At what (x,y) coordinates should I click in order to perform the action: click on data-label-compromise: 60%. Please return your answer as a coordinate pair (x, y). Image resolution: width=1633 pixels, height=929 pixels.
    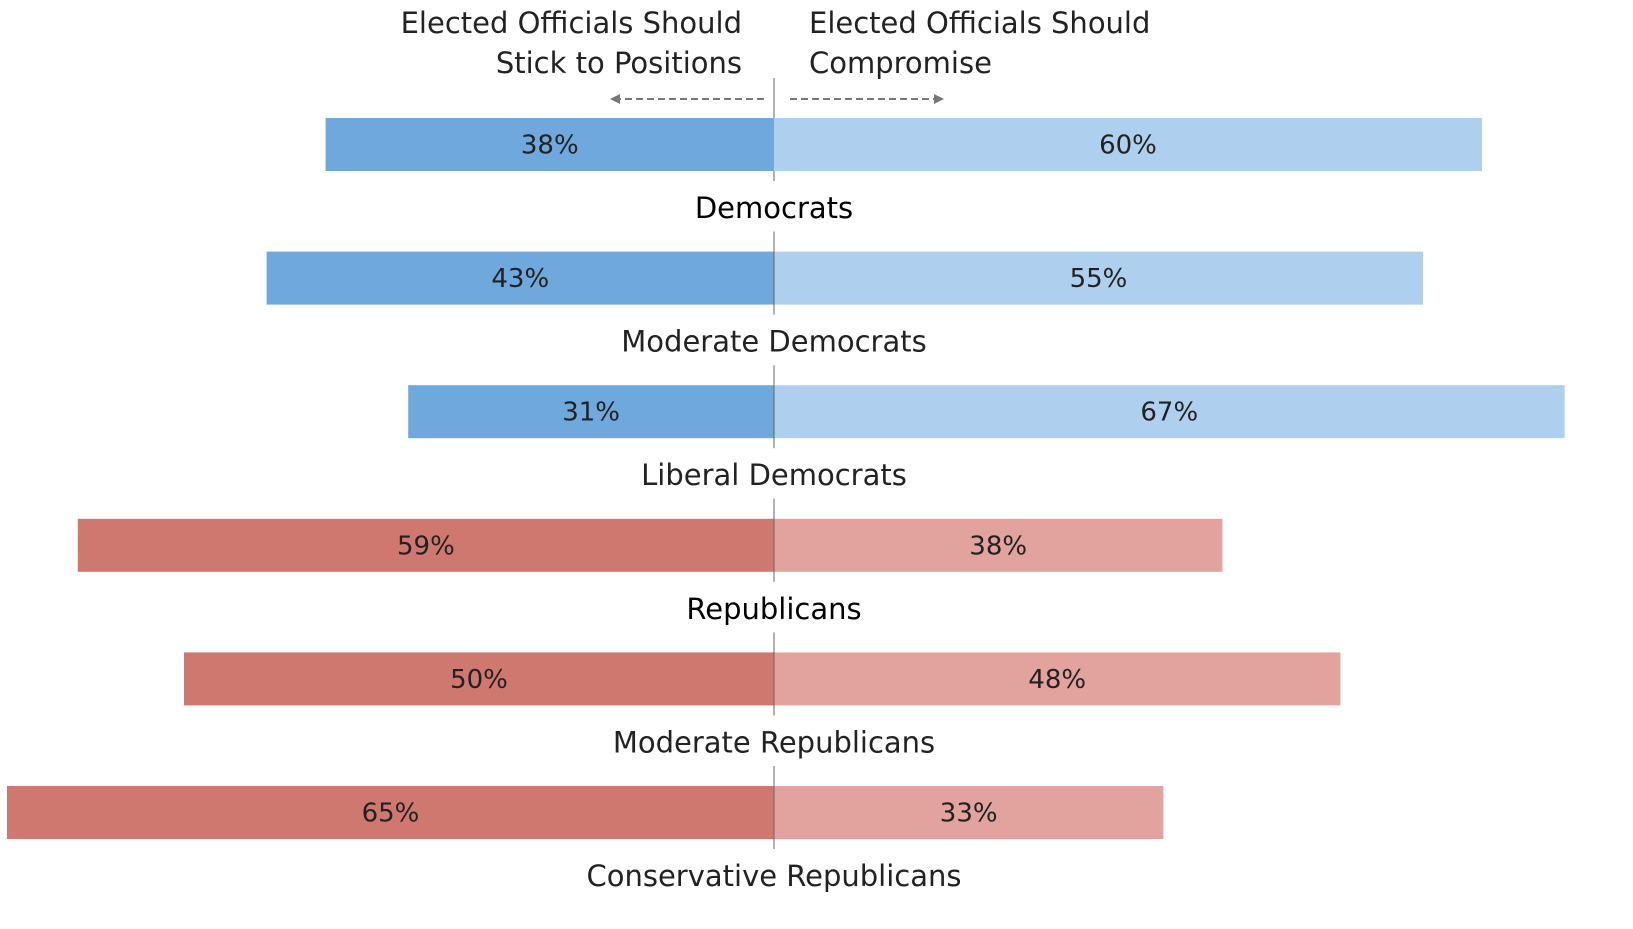
    Looking at the image, I should click on (1128, 146).